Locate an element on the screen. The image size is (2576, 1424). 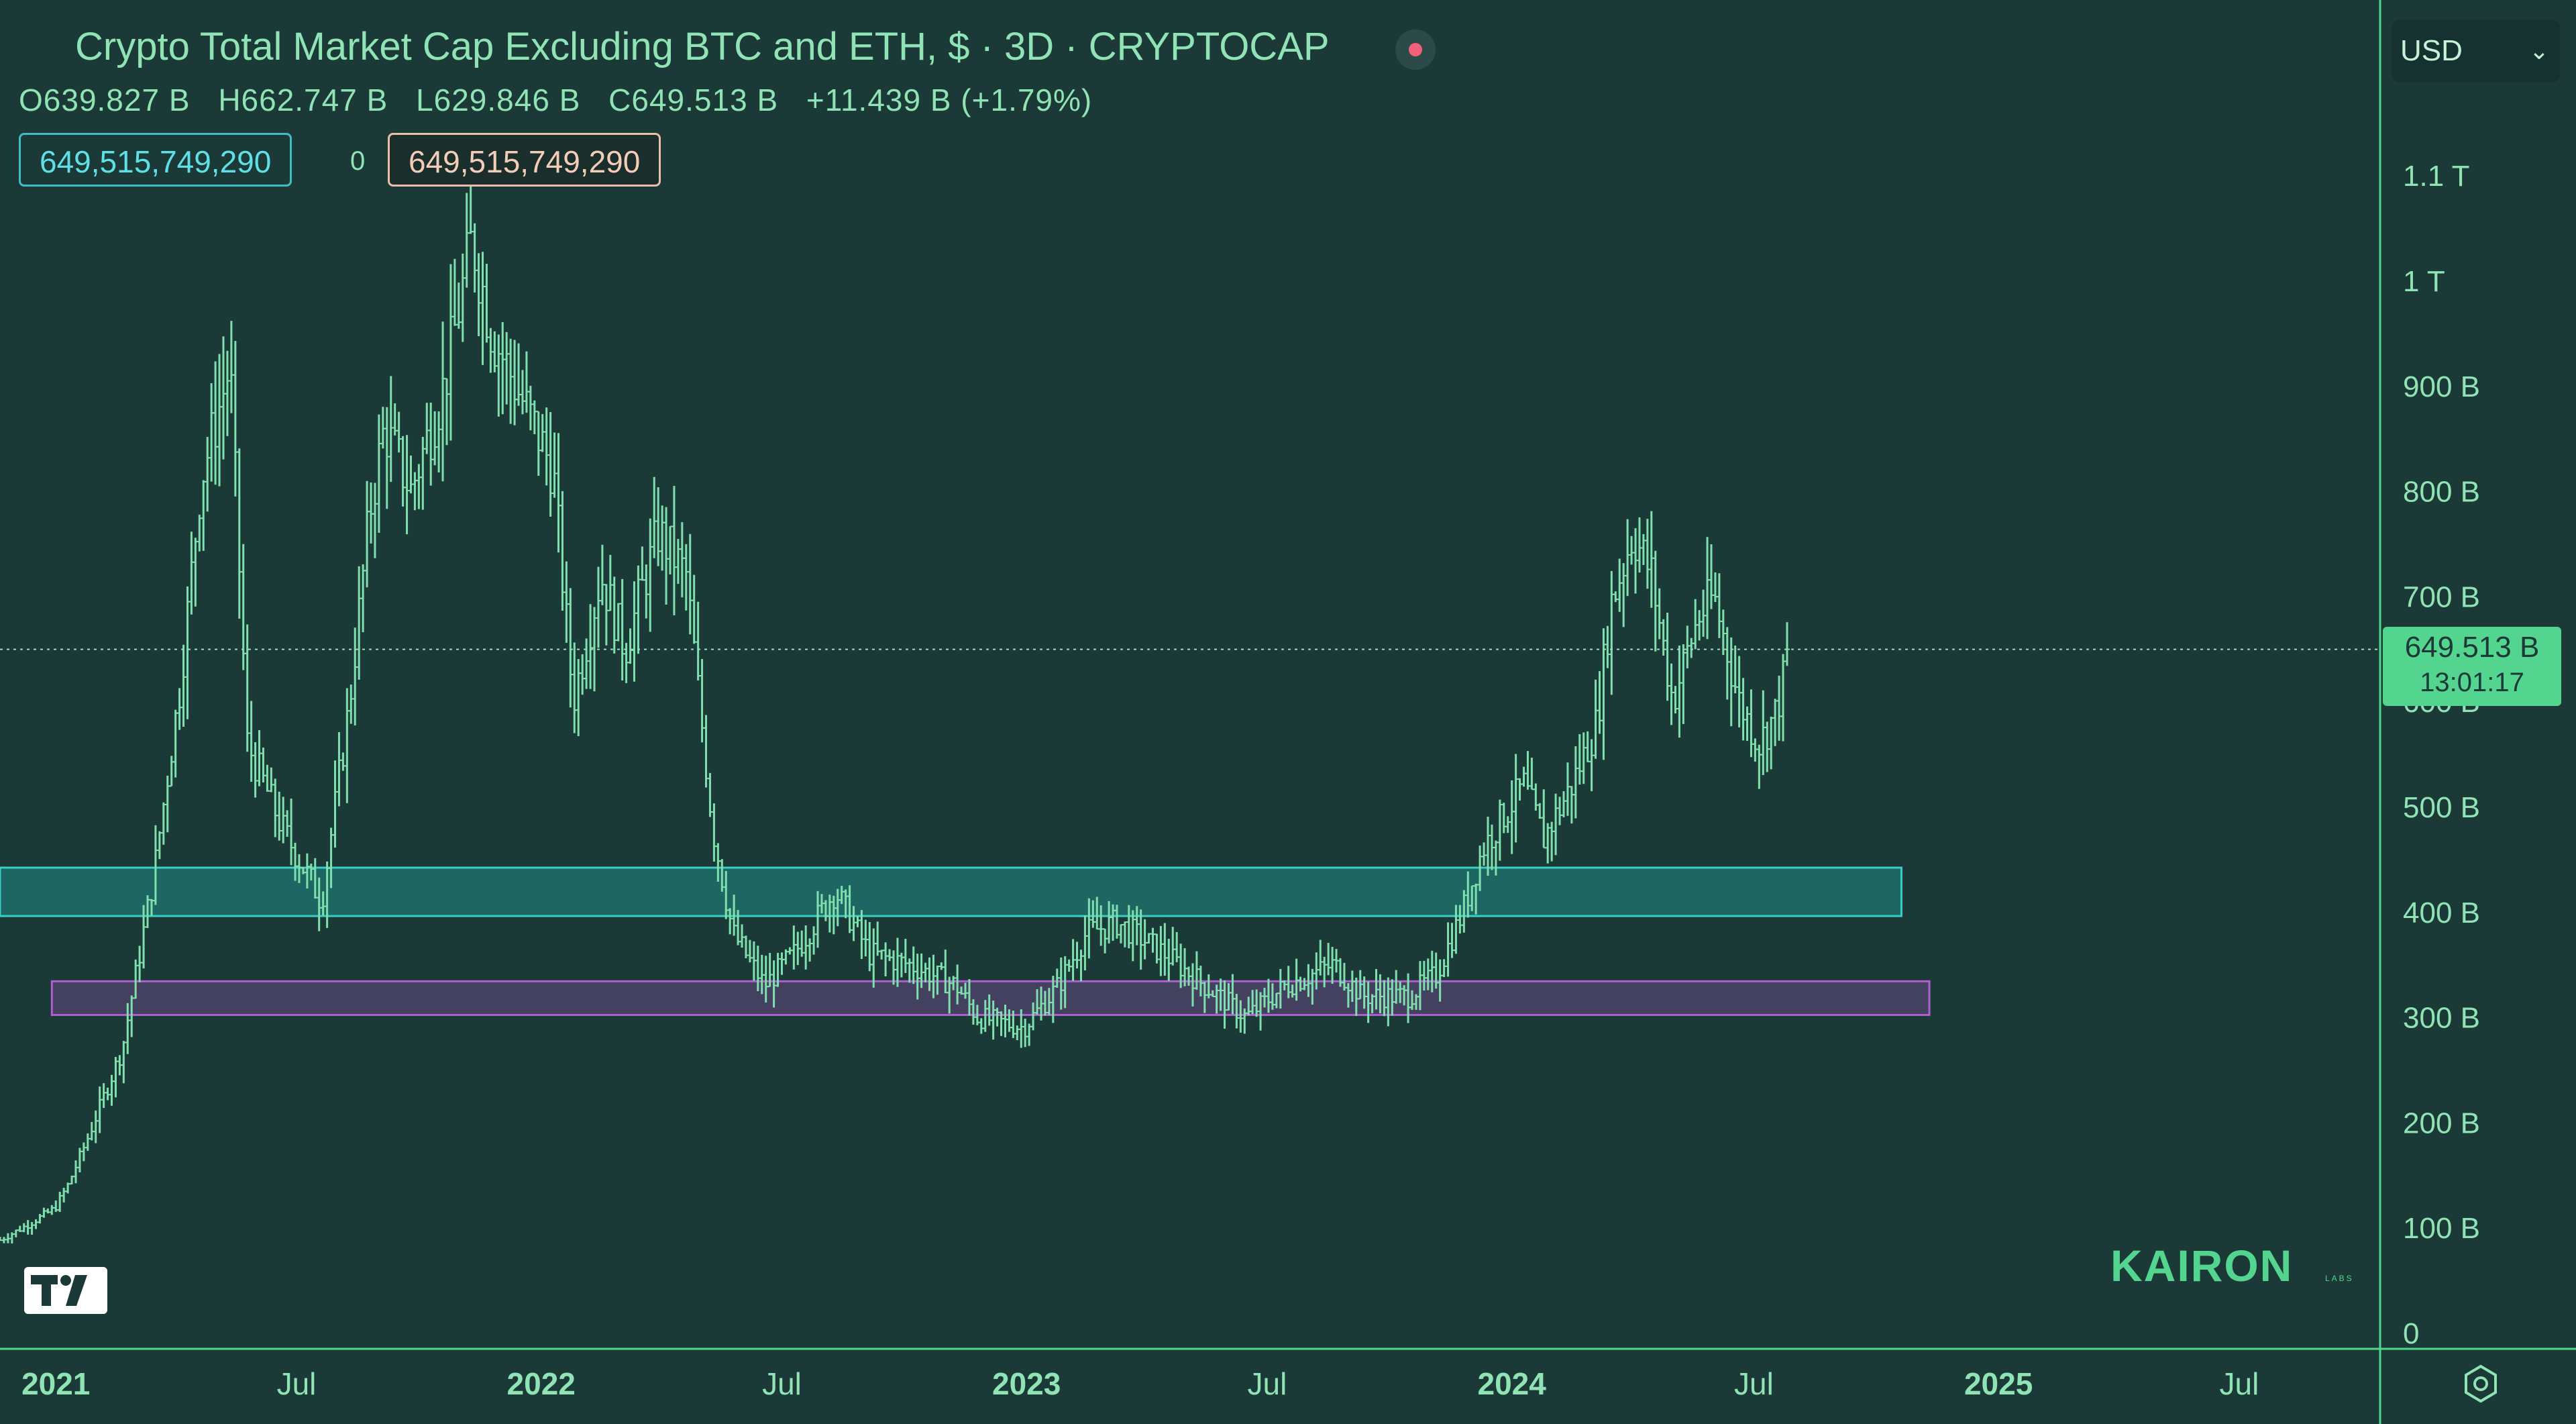
currency-value: USD is located at coordinates (2431, 50).